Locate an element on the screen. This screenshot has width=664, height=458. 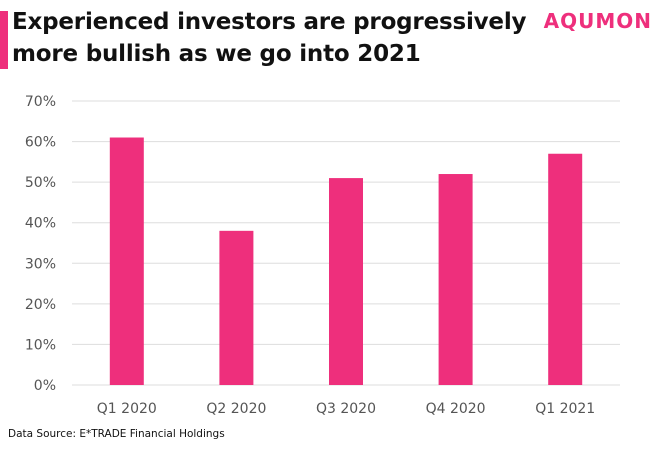
y-tick-label: 0% is located at coordinates (45, 386).